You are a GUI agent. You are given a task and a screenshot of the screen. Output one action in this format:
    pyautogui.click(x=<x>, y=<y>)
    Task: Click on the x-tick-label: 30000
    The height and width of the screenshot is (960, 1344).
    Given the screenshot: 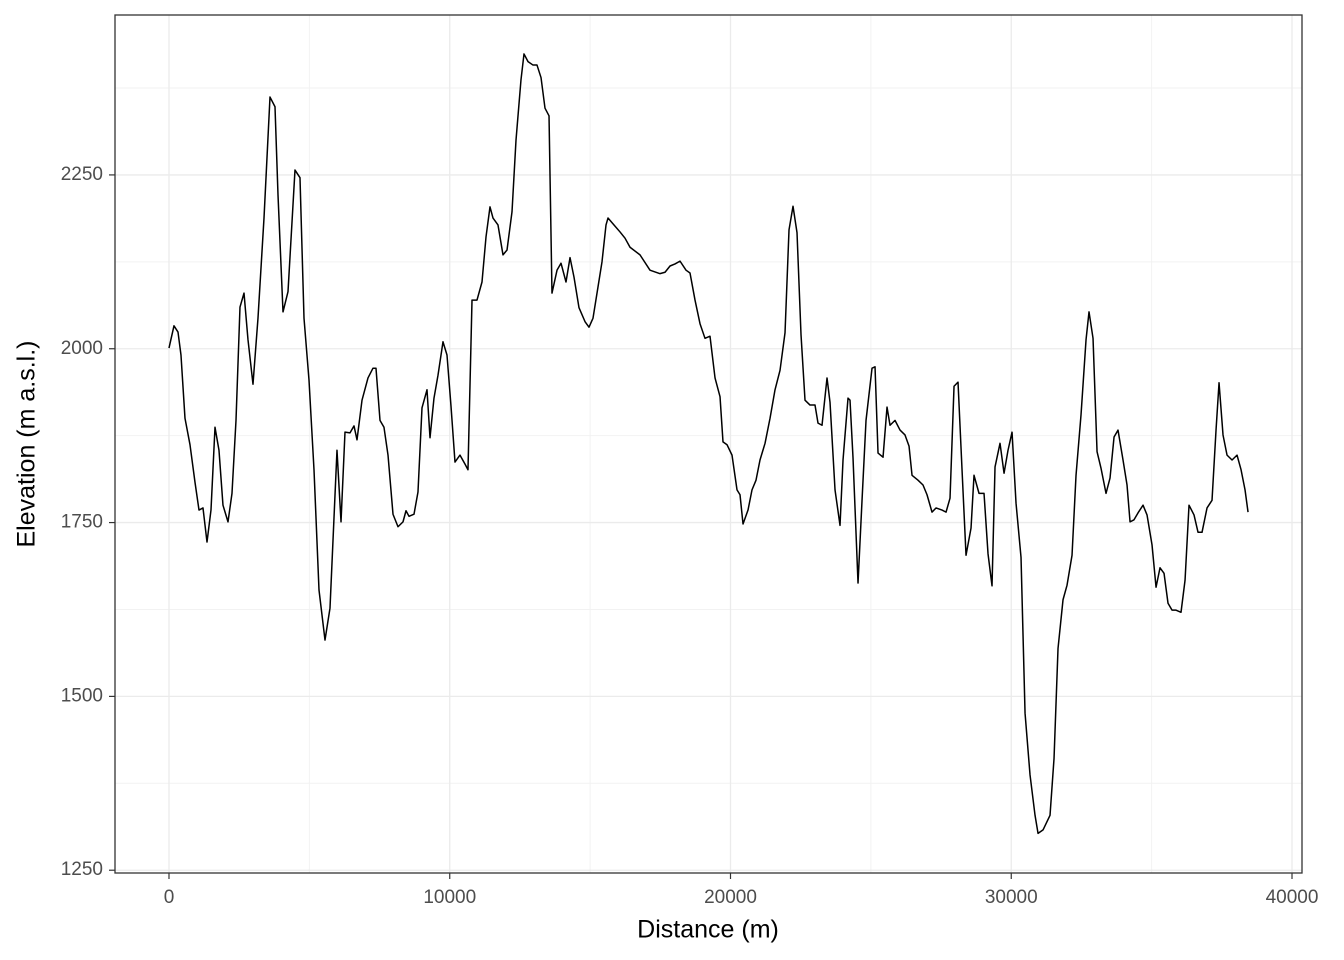 What is the action you would take?
    pyautogui.click(x=1011, y=897)
    